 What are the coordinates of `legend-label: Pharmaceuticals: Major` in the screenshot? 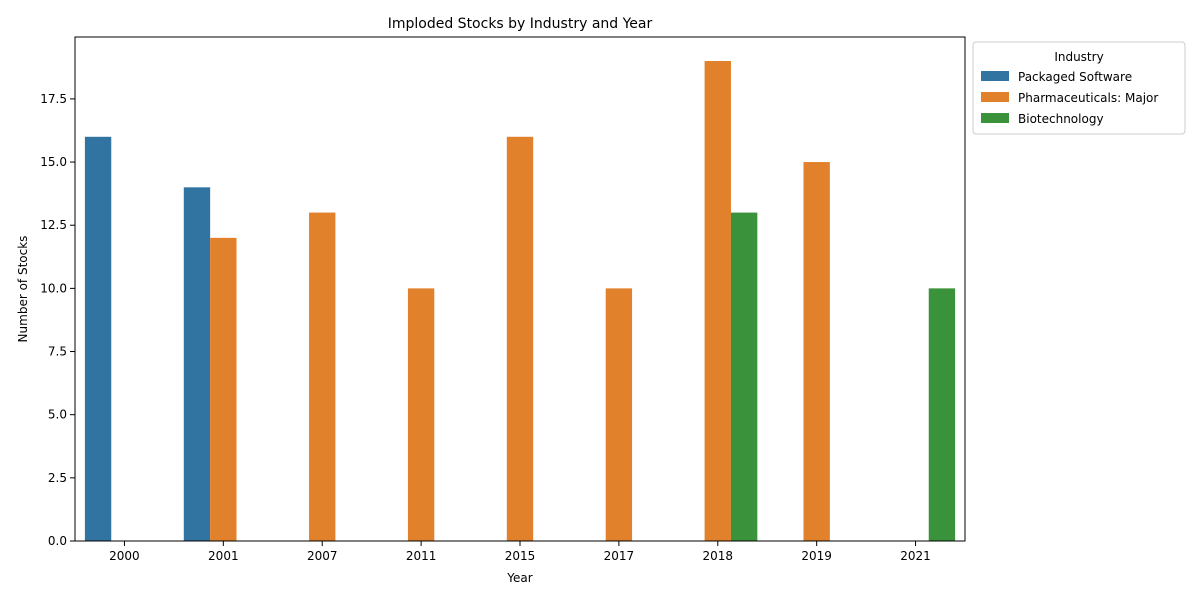 It's located at (1088, 98).